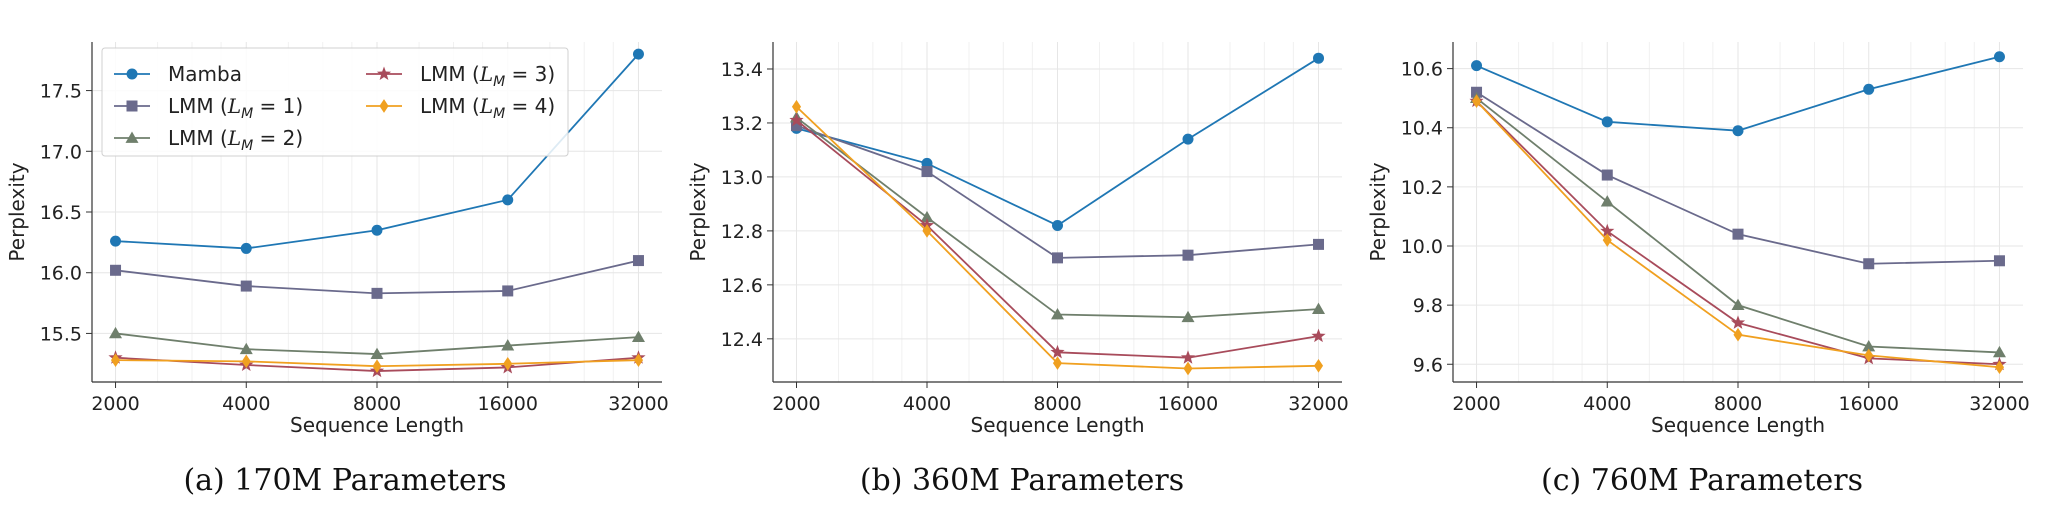 The image size is (2048, 522). I want to click on legend-box, so click(335, 102).